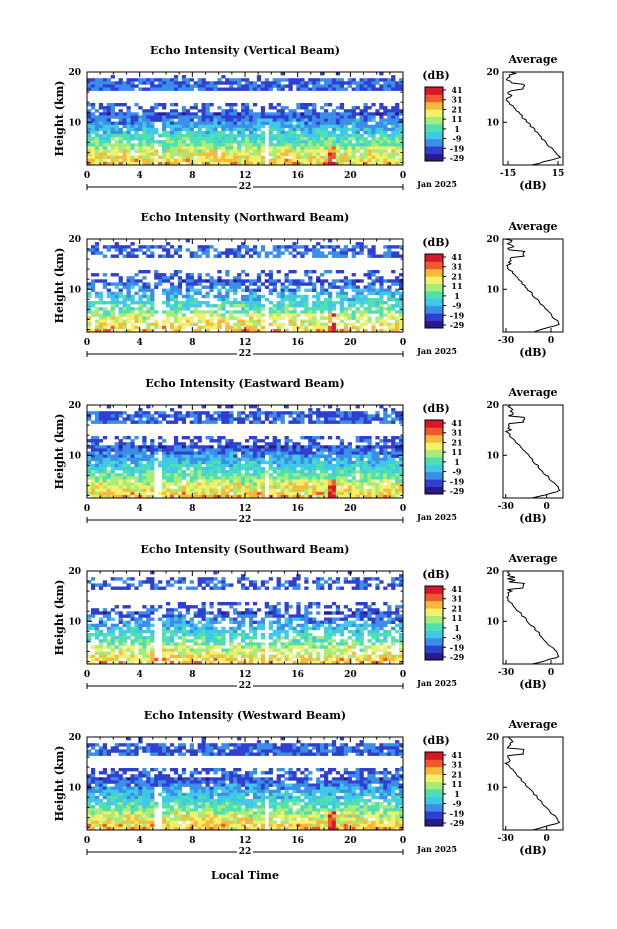 This screenshot has height=929, width=617. What do you see at coordinates (245, 217) in the screenshot?
I see `panel-title: Echo Intensity (Northward Beam)` at bounding box center [245, 217].